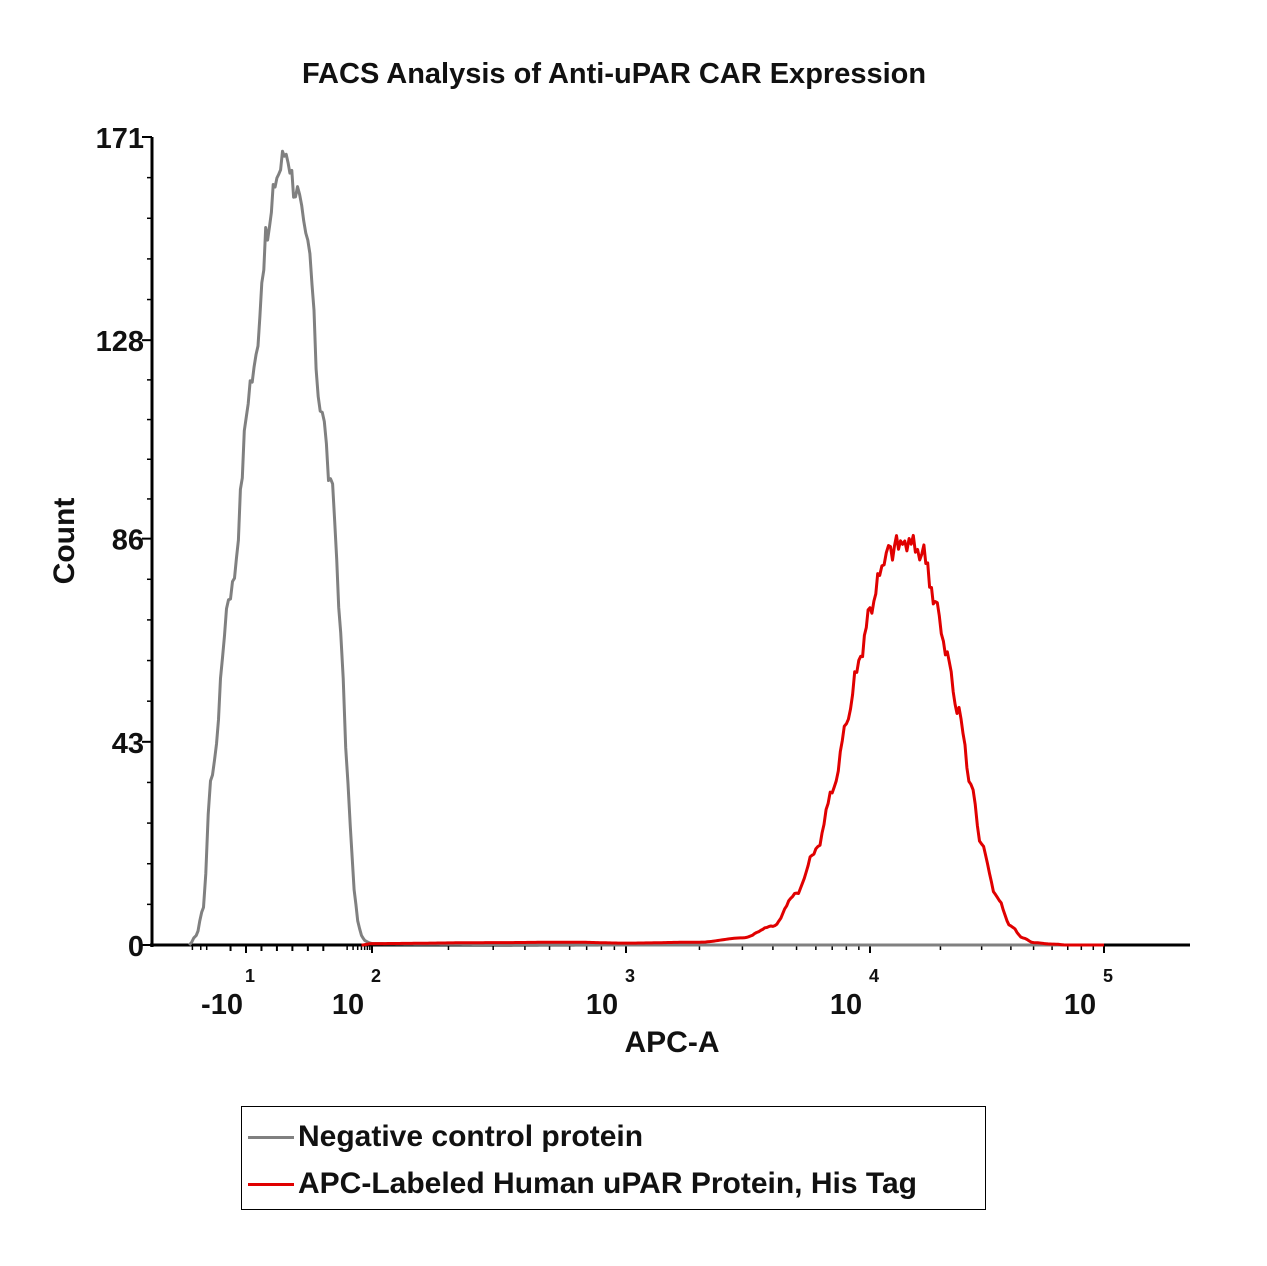  Describe the element at coordinates (271, 1137) in the screenshot. I see `legend-swatch-gray` at that location.